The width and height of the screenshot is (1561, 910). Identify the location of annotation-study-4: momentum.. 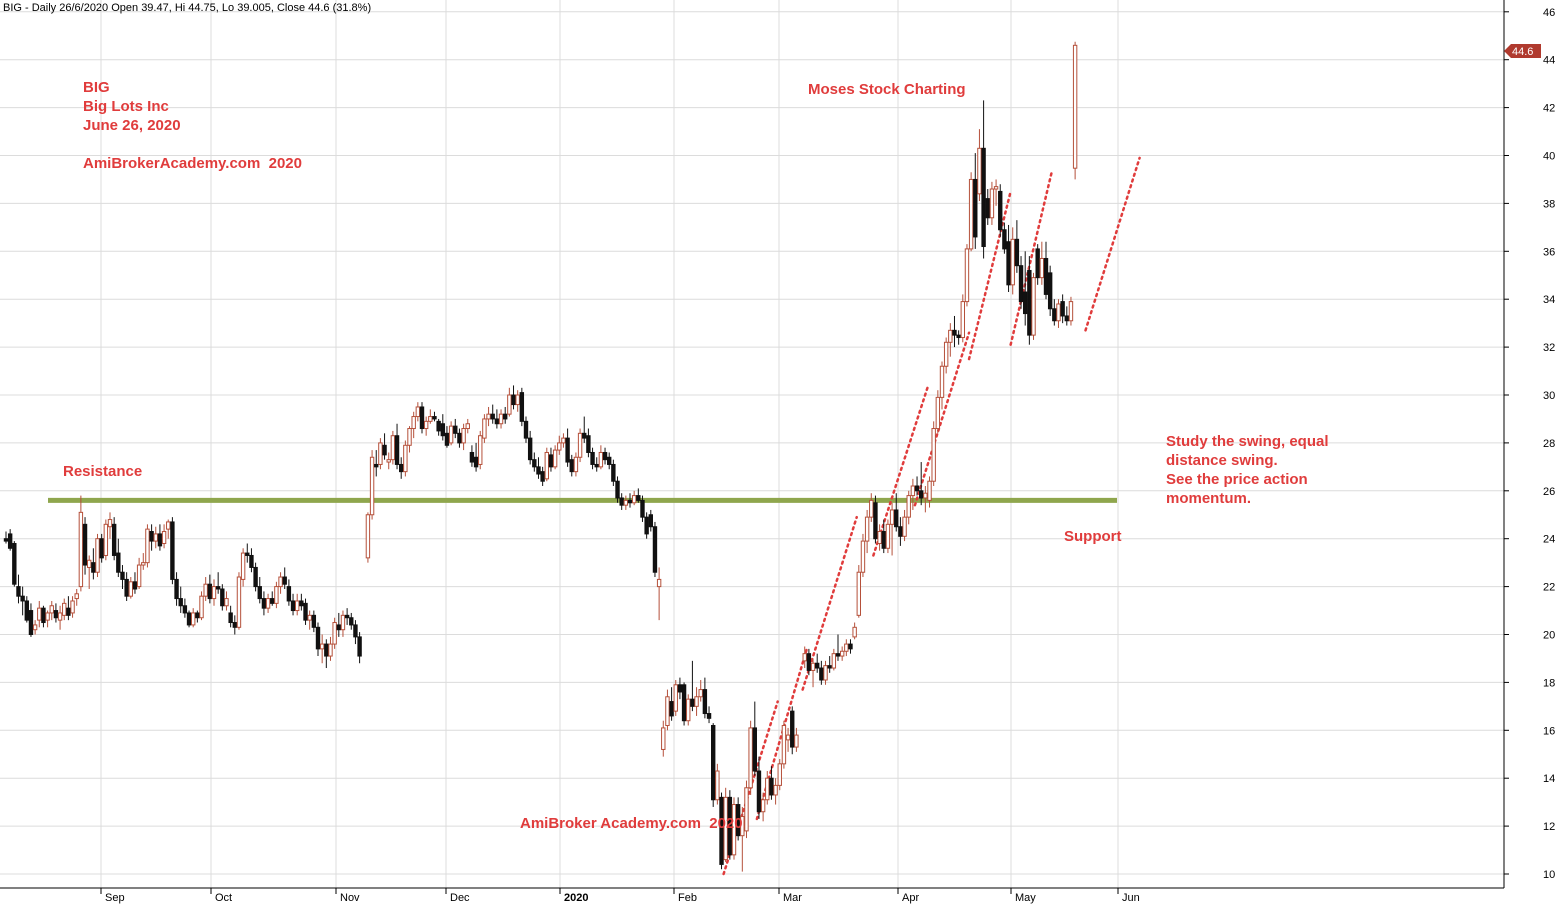
(1208, 498).